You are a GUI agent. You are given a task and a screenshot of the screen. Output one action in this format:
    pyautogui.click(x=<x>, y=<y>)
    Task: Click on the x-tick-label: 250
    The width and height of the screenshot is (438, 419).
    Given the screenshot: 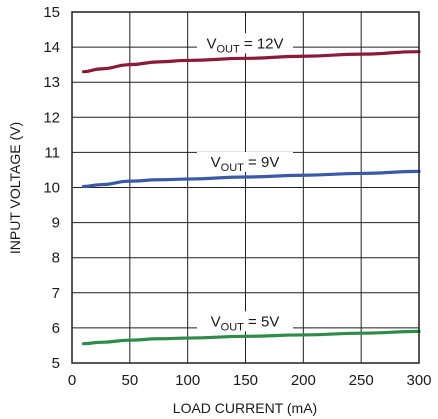 What is the action you would take?
    pyautogui.click(x=361, y=380)
    